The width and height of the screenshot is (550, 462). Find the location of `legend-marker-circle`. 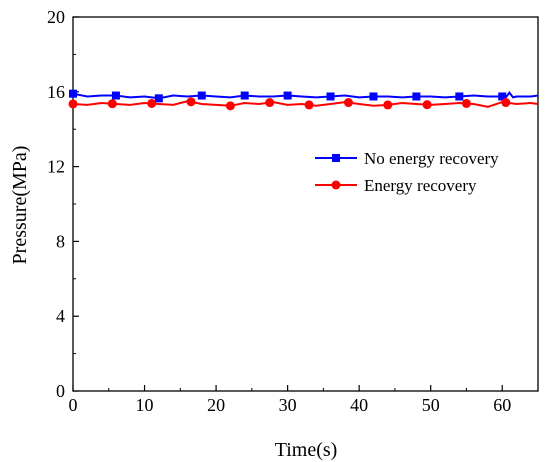

legend-marker-circle is located at coordinates (336, 185).